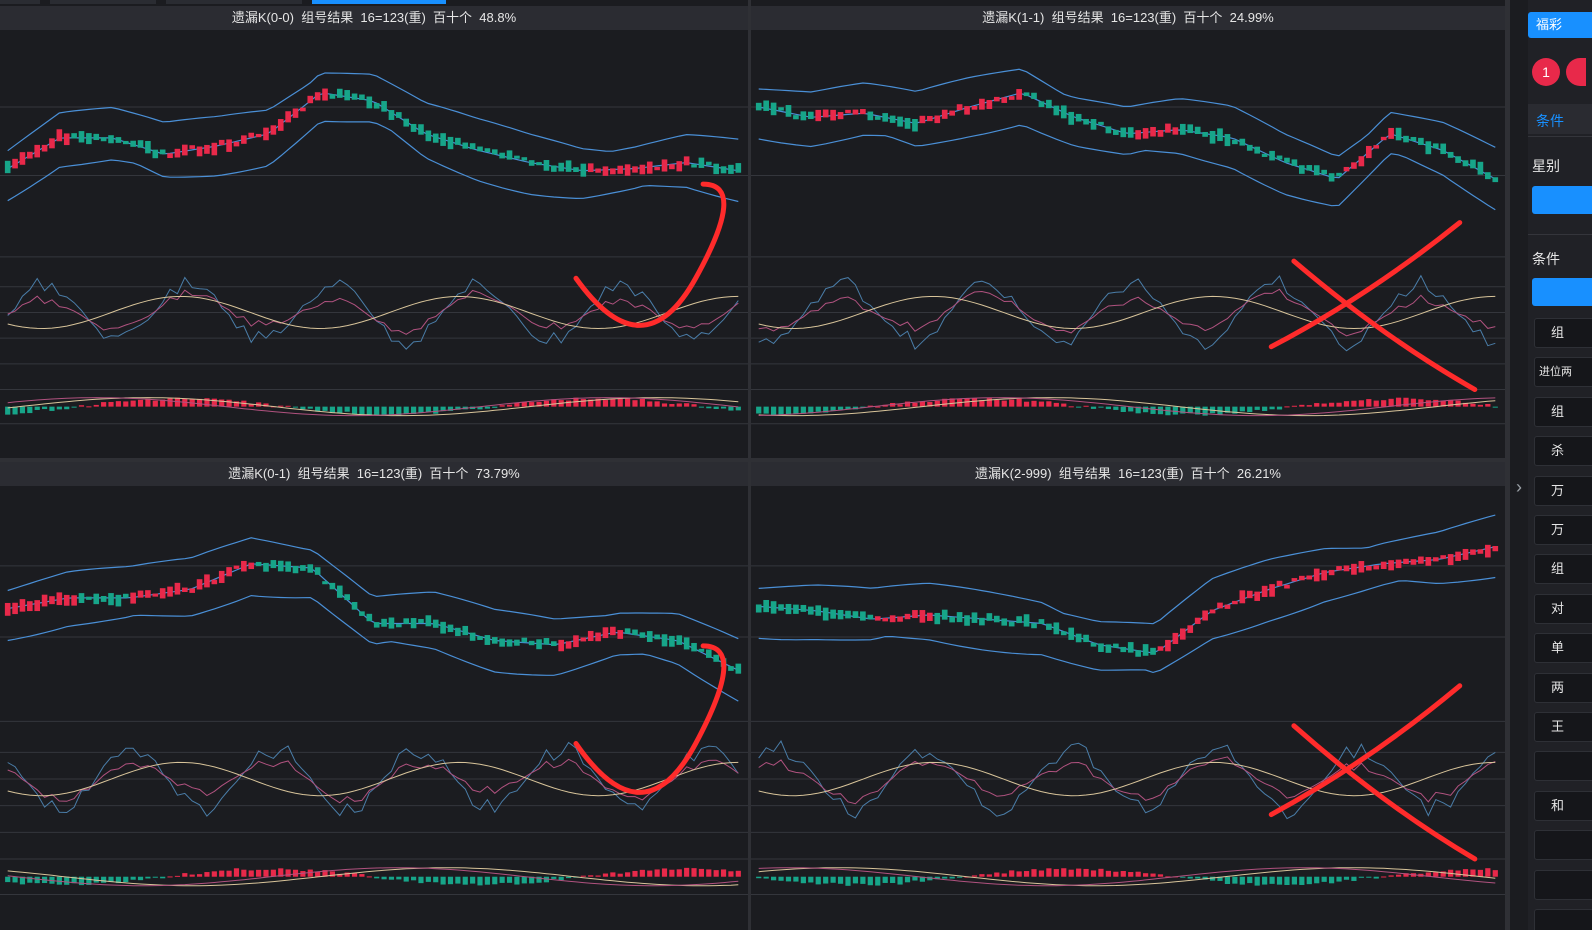  I want to click on top-tab-active, so click(379, 2).